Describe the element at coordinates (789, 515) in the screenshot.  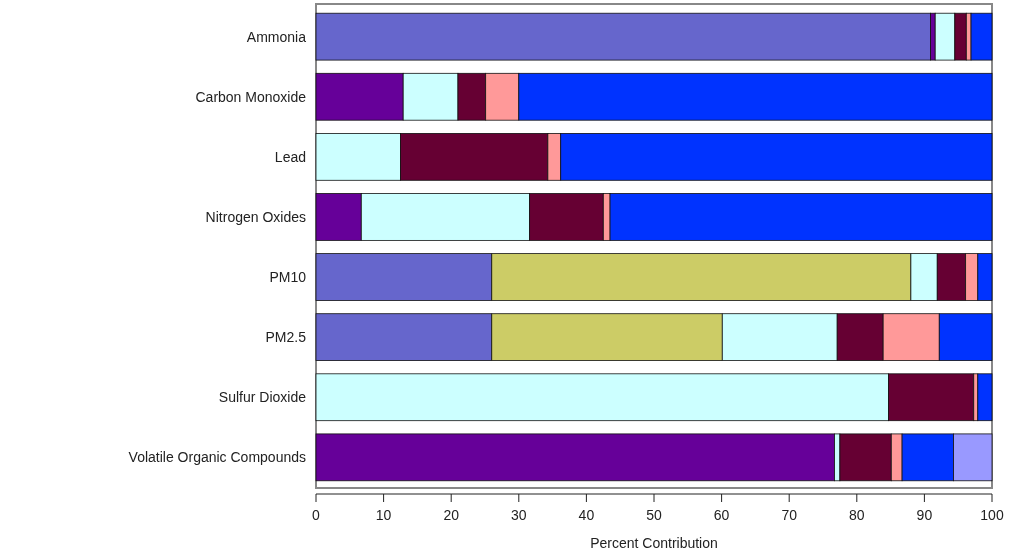
I see `x-tick-label: 70` at that location.